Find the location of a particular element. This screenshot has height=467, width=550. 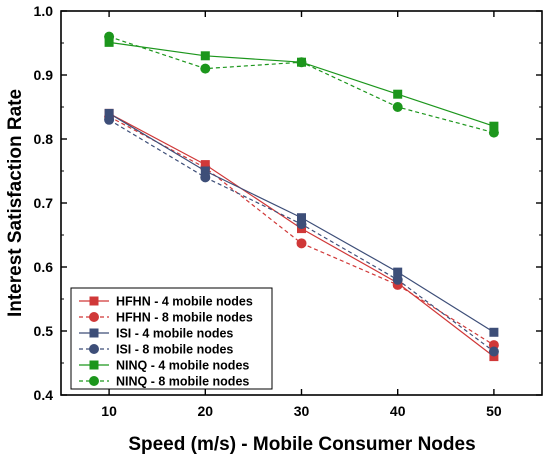

legend-label: HFHN - 4 mobile nodes is located at coordinates (184, 302).